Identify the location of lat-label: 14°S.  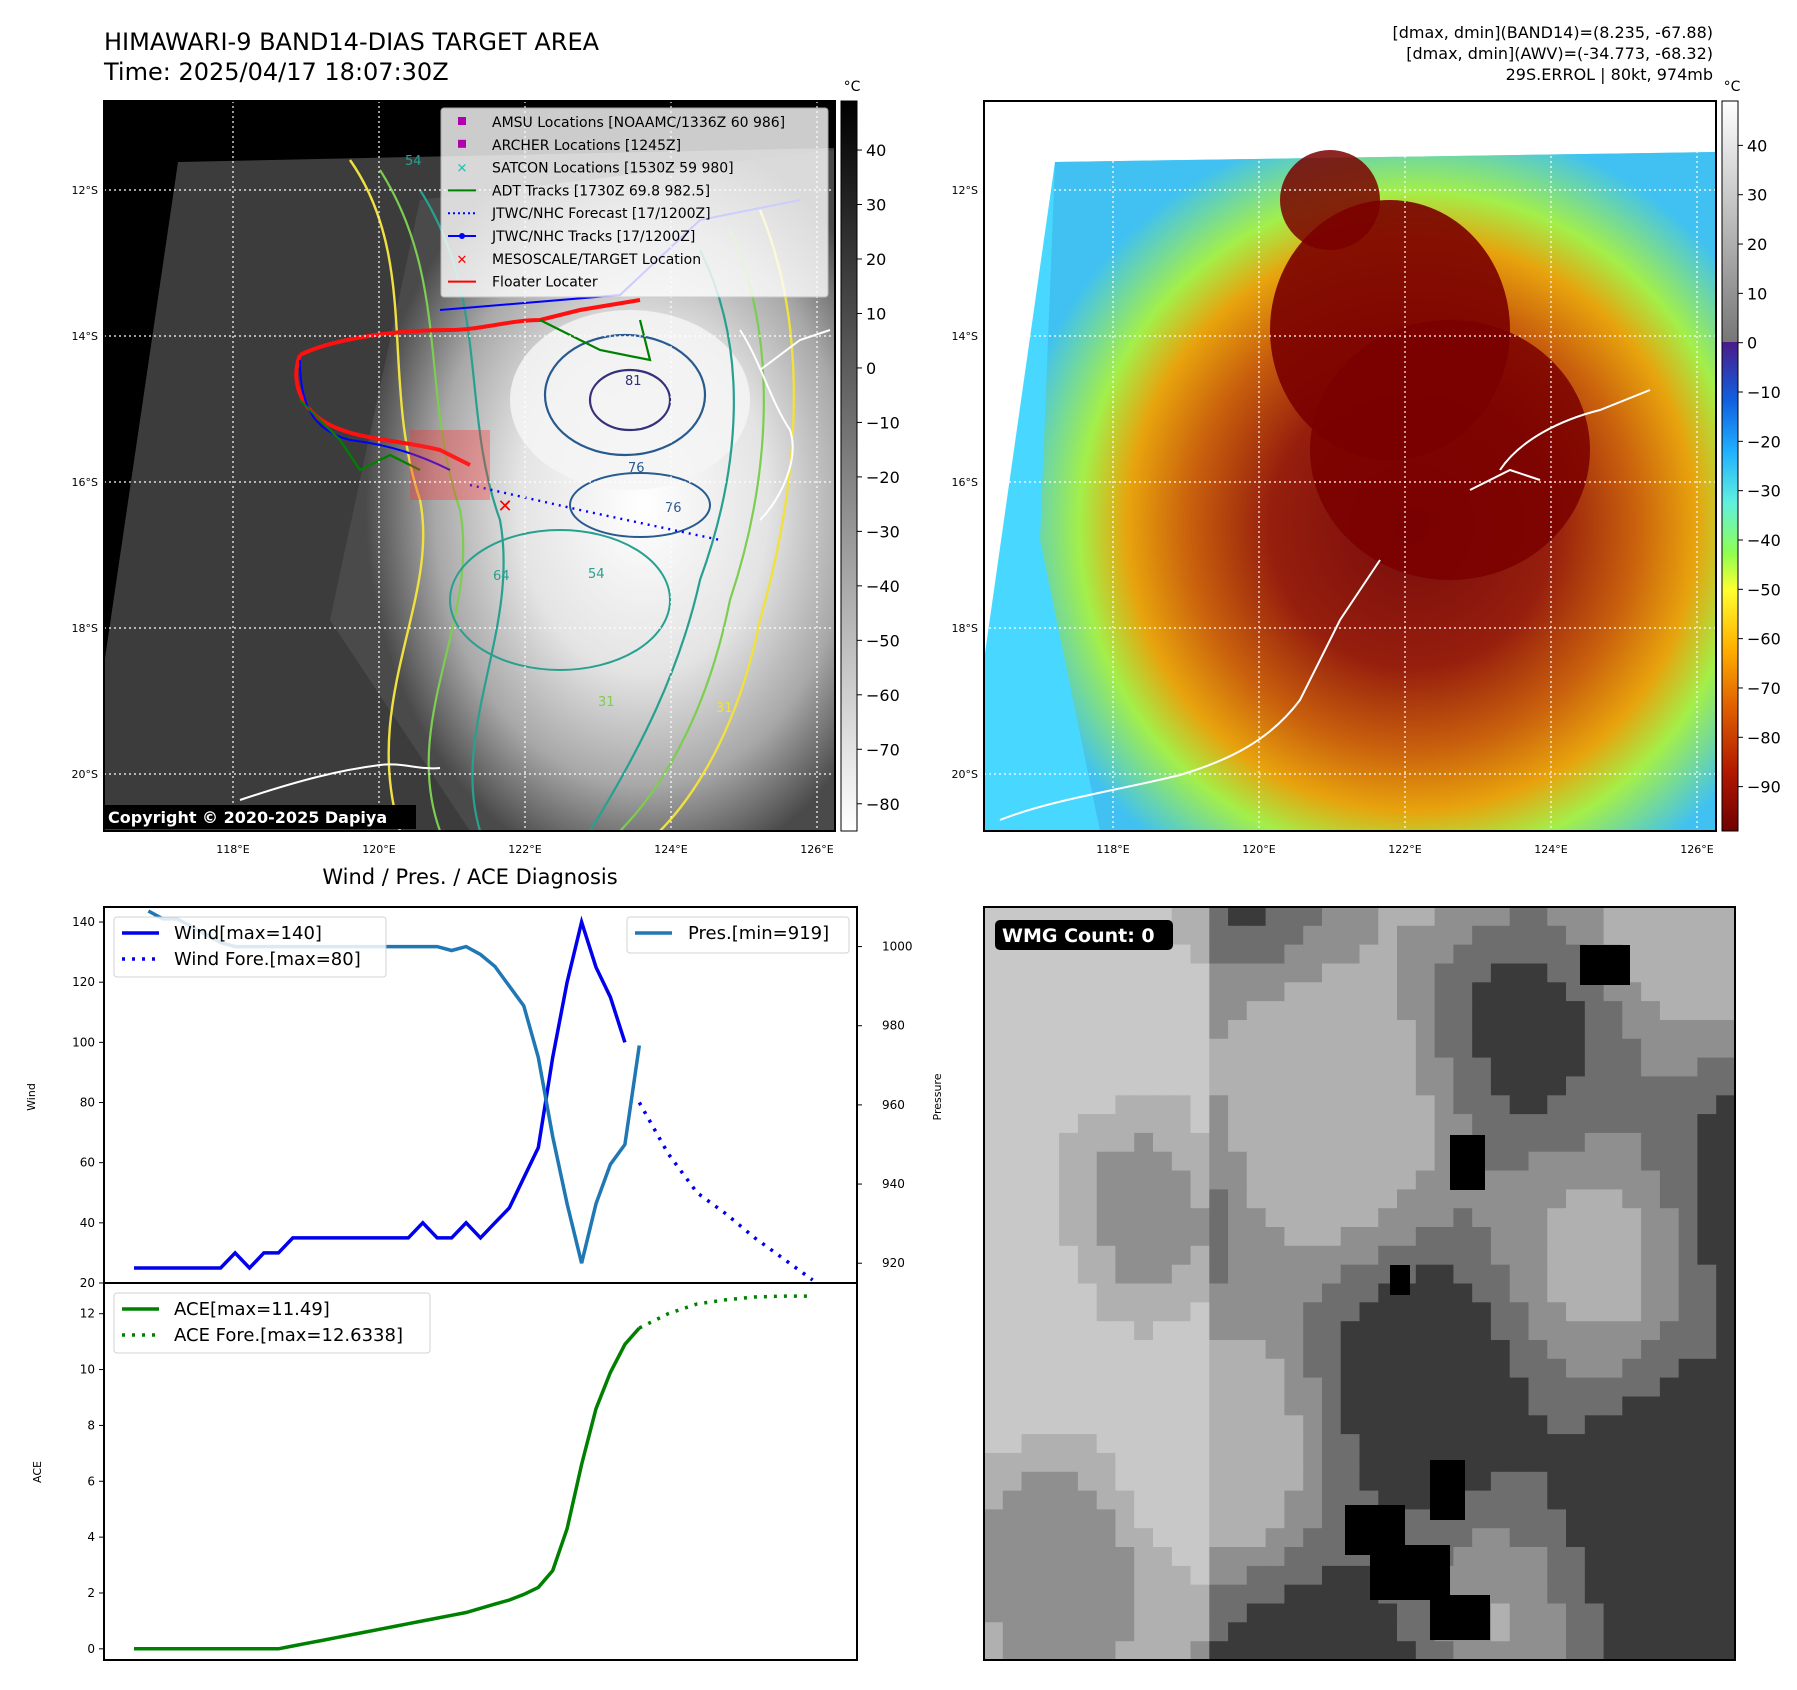
(965, 336).